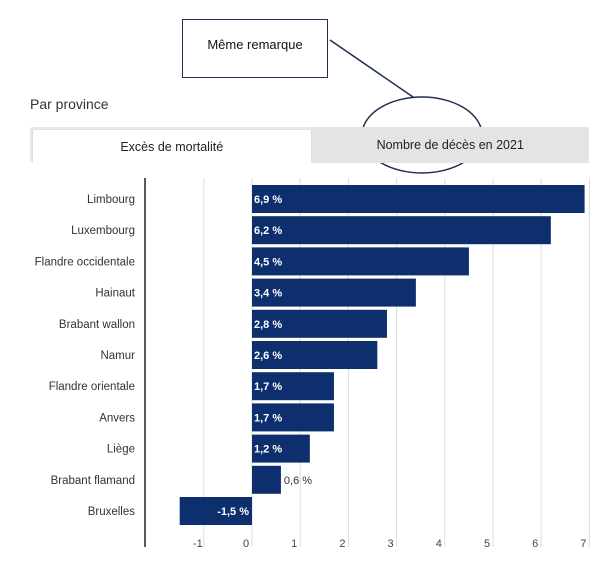 Image resolution: width=611 pixels, height=573 pixels. Describe the element at coordinates (85, 262) in the screenshot. I see `category-label: Flandre occidentale` at that location.